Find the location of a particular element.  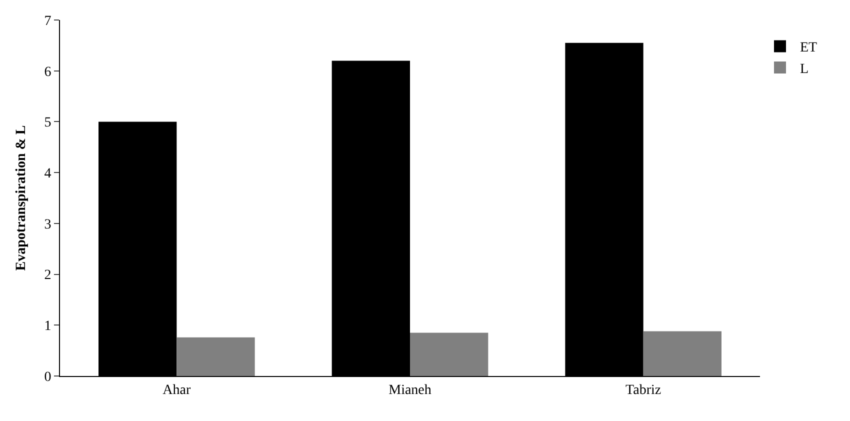

y-axis-title: Evapotranspiration & L is located at coordinates (21, 198).